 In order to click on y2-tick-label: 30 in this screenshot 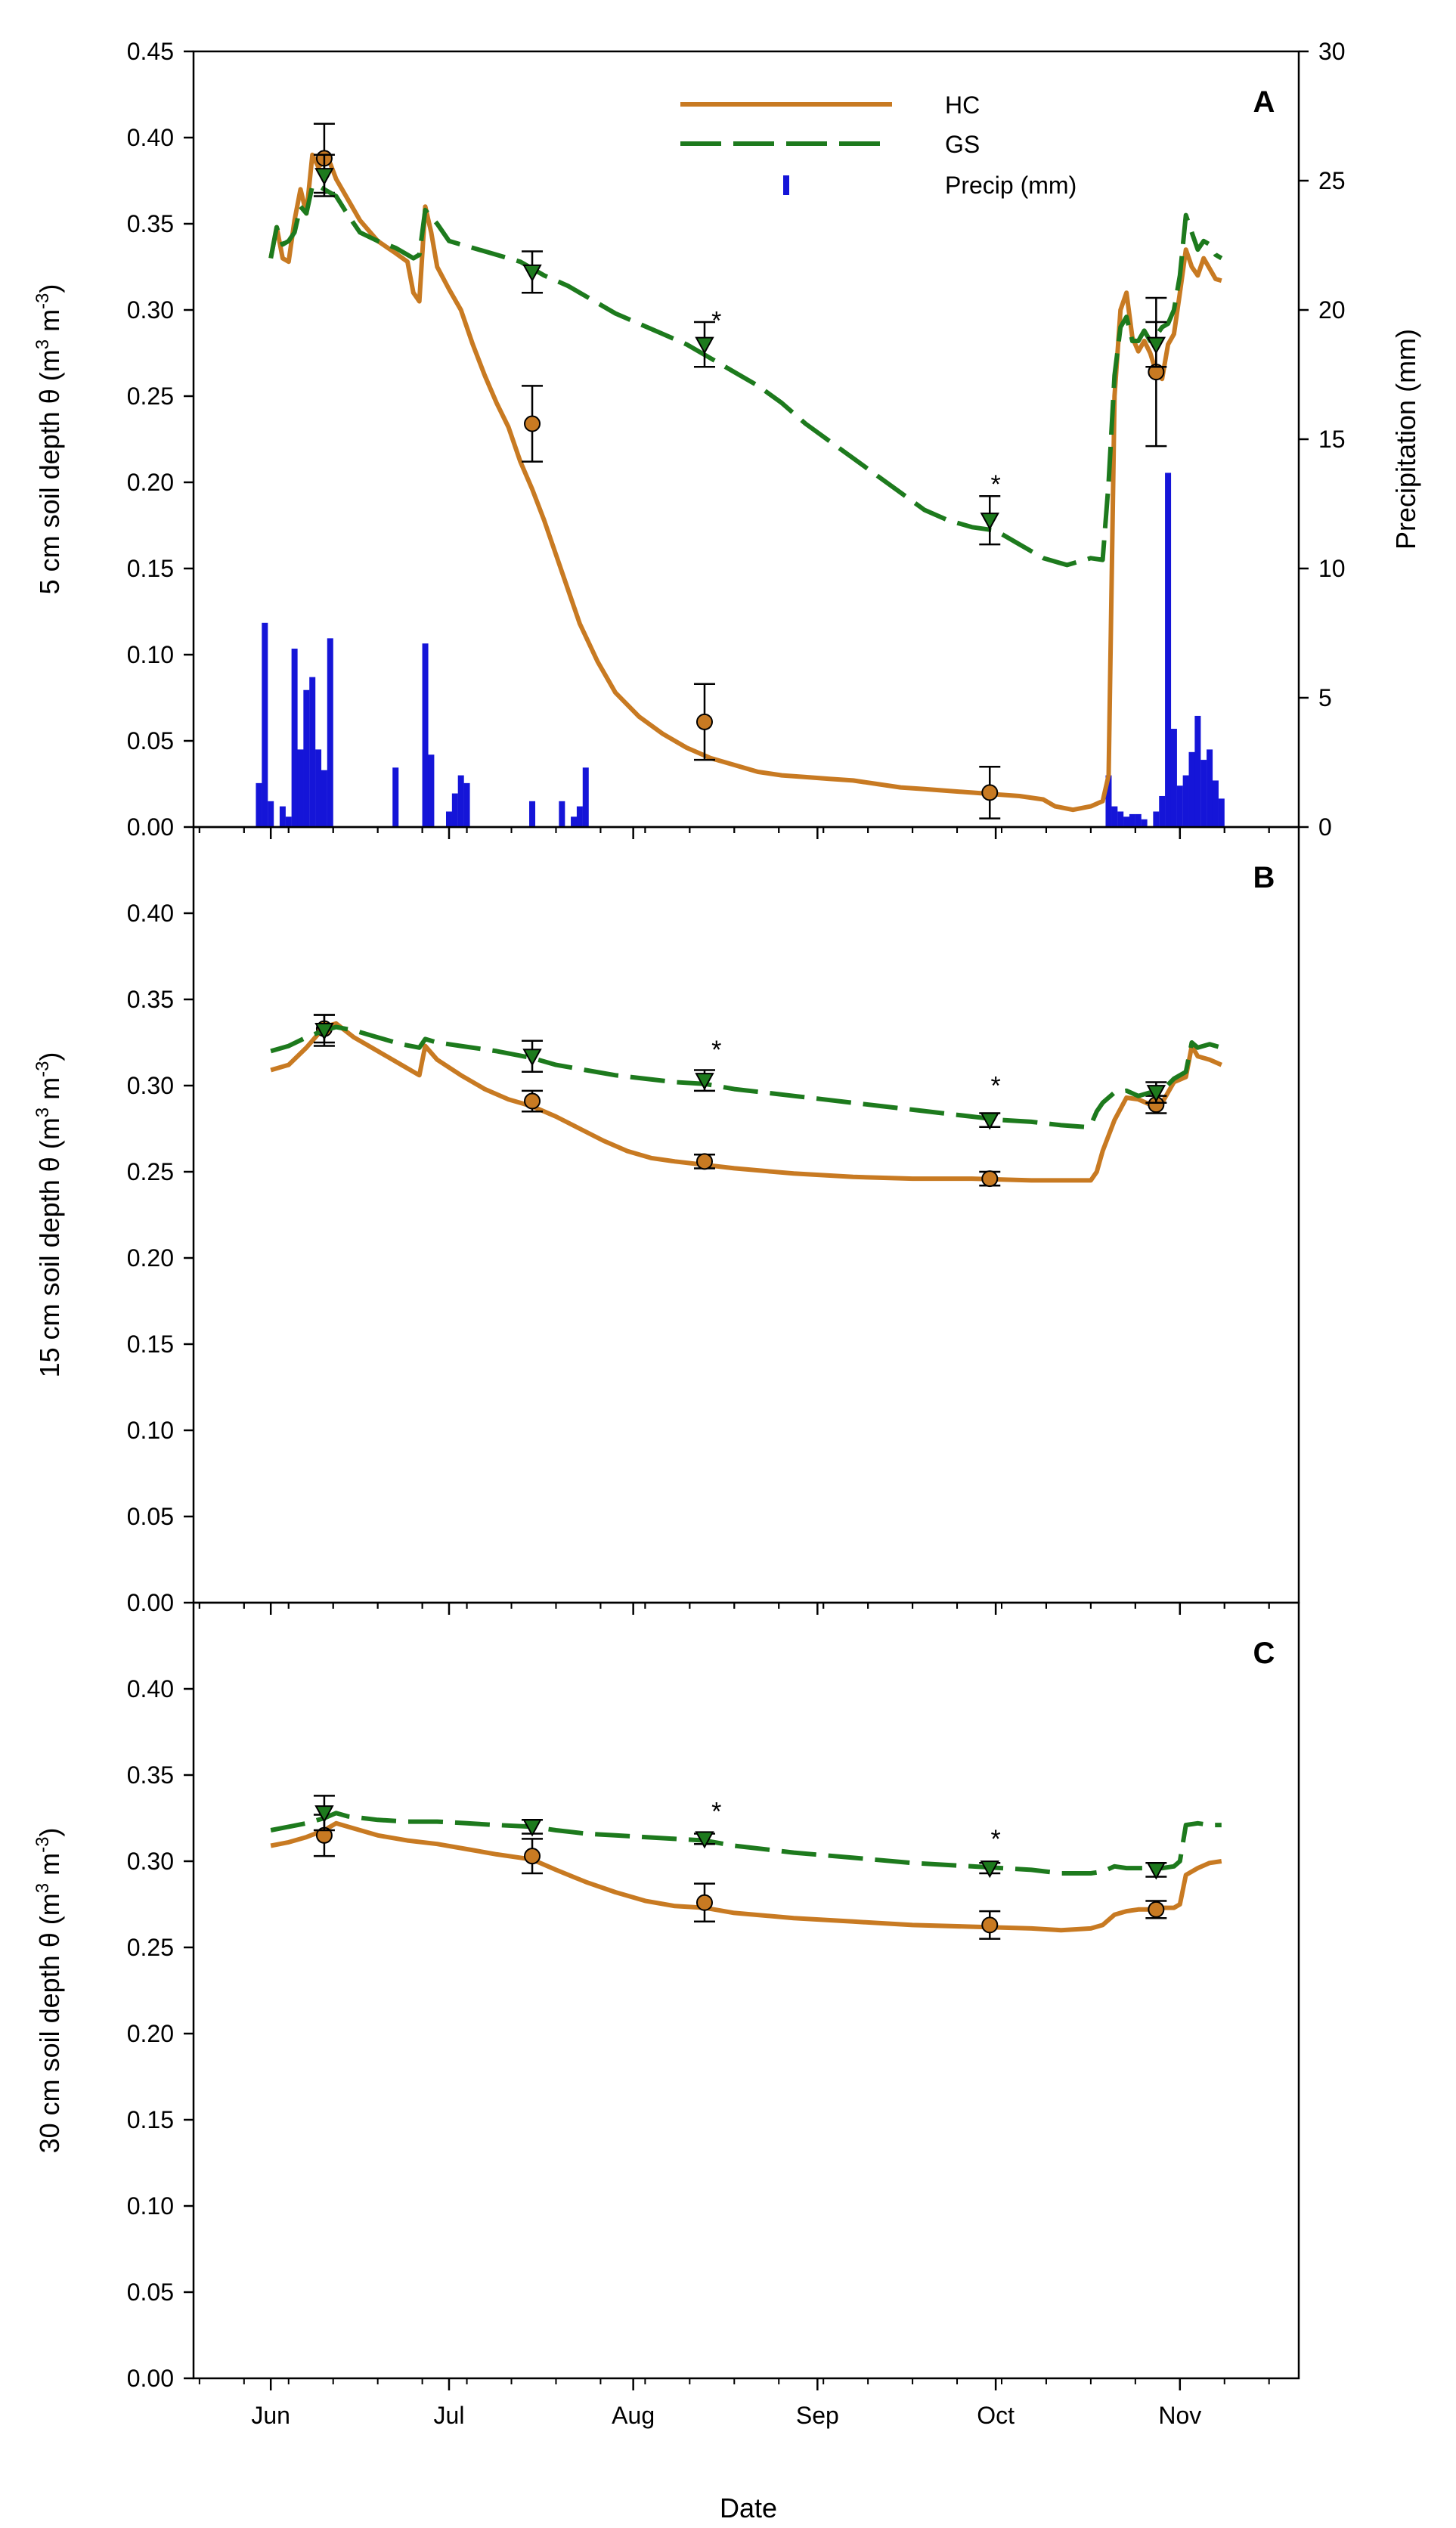, I will do `click(1332, 51)`.